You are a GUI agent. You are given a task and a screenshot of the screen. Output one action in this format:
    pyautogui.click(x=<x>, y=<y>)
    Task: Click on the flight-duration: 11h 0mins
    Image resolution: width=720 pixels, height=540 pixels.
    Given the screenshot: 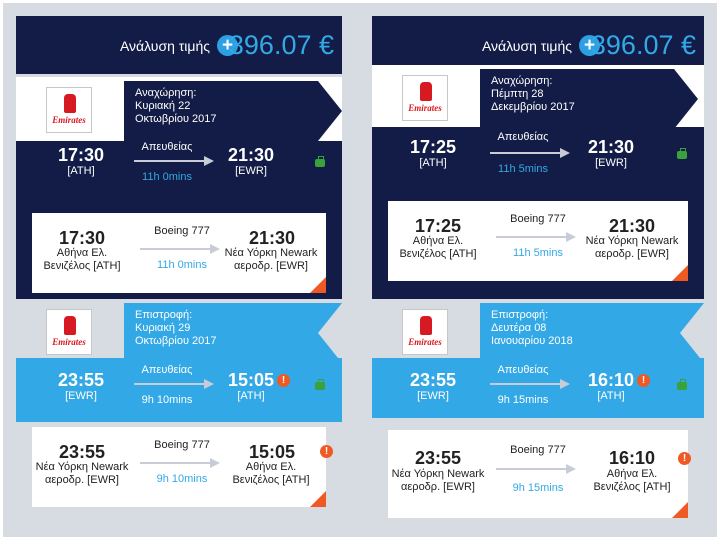 What is the action you would take?
    pyautogui.click(x=167, y=177)
    